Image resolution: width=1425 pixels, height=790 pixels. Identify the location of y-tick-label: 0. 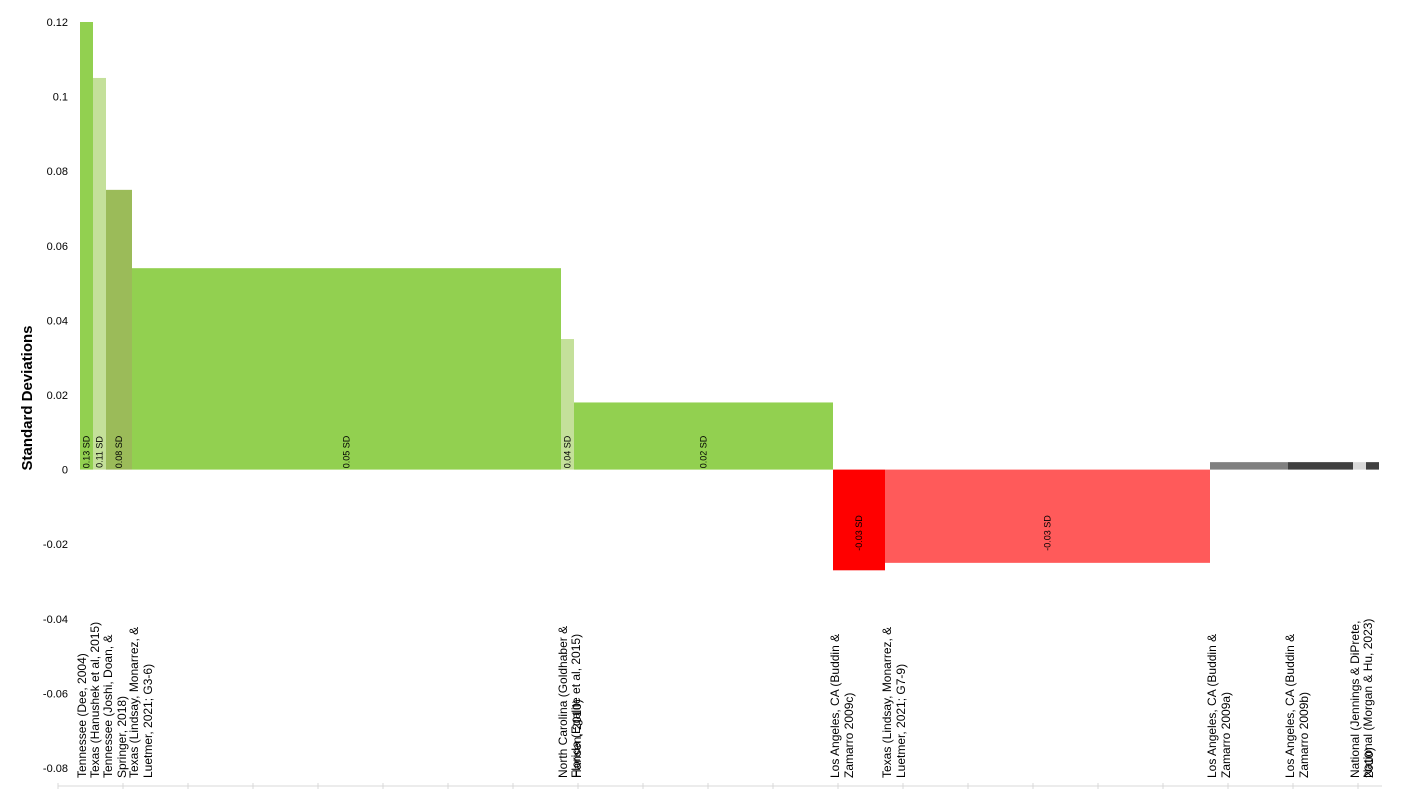
(65, 471).